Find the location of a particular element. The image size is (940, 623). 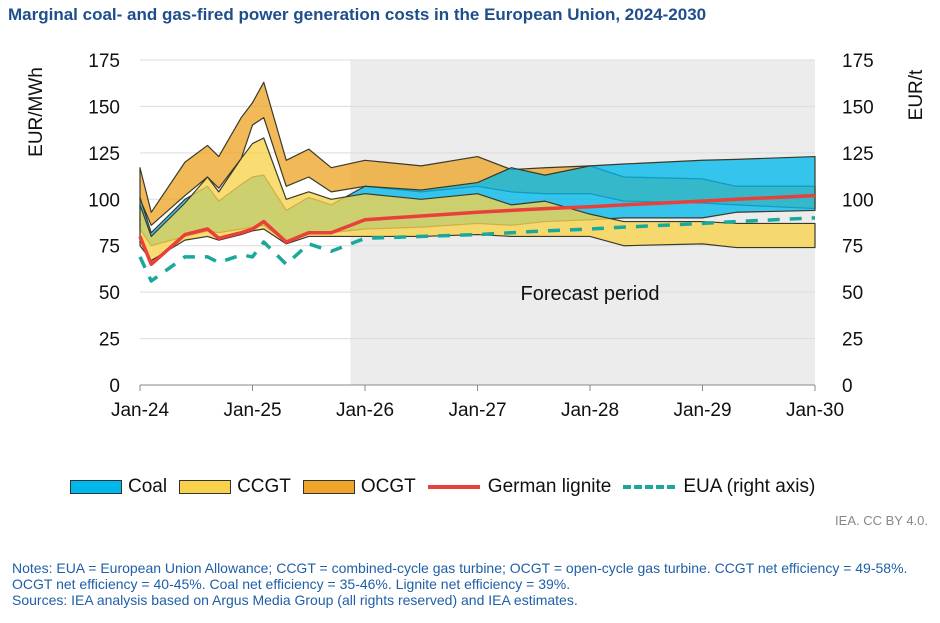

x-tick-label: Jan-28 is located at coordinates (590, 410).